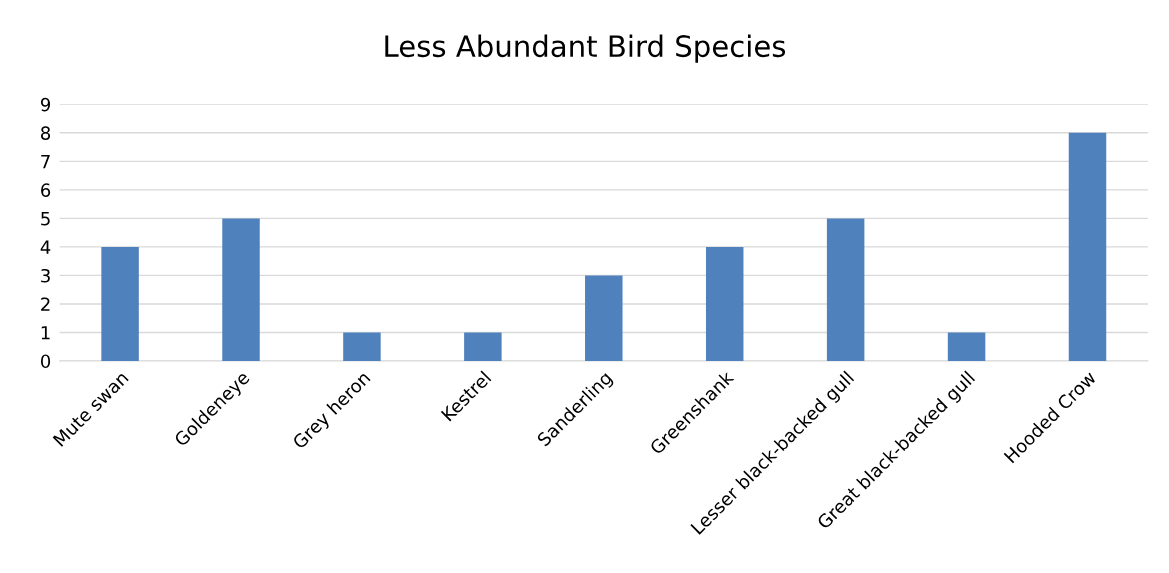 Image resolution: width=1169 pixels, height=573 pixels. Describe the element at coordinates (46, 133) in the screenshot. I see `y-tick-label: 8` at that location.